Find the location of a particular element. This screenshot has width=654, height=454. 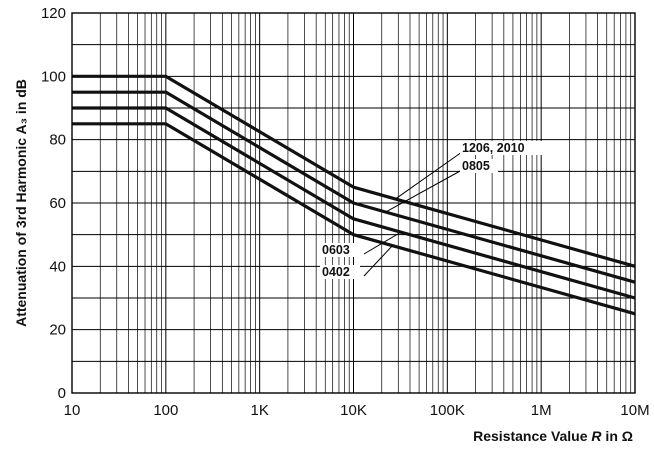

x-tick-label: 1M is located at coordinates (541, 410).